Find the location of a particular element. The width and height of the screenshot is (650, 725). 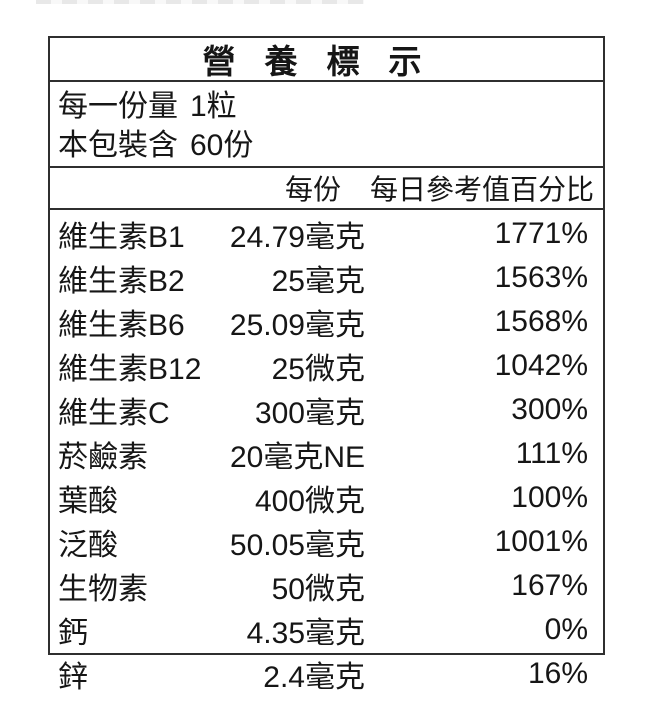

panel-title: 營養標示 is located at coordinates (326, 60).